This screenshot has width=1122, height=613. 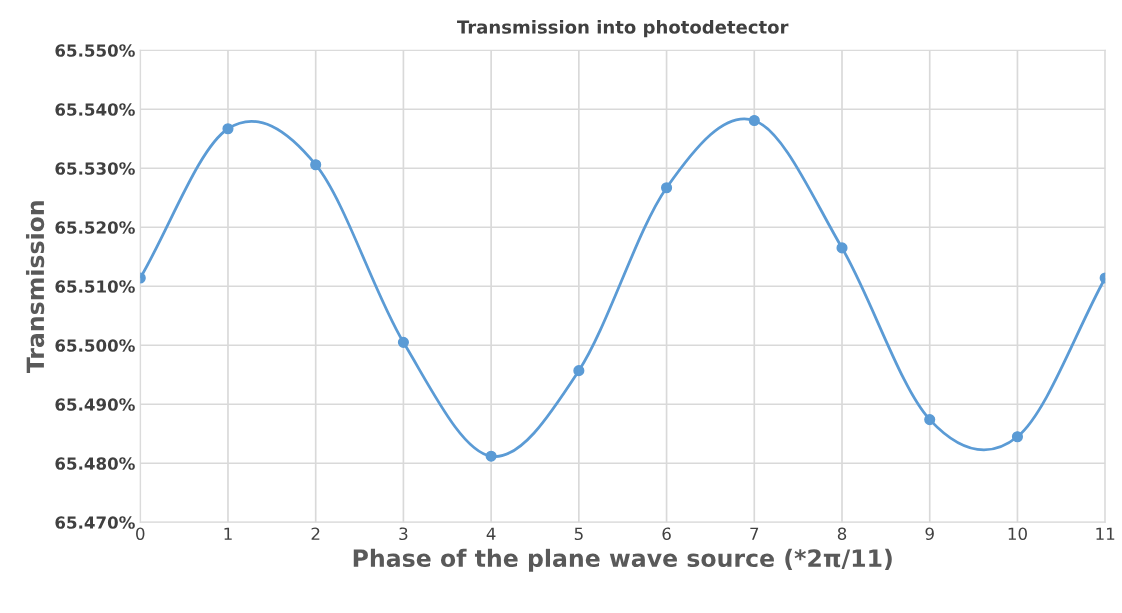 What do you see at coordinates (95, 109) in the screenshot?
I see `y-tick-label: 65.540%` at bounding box center [95, 109].